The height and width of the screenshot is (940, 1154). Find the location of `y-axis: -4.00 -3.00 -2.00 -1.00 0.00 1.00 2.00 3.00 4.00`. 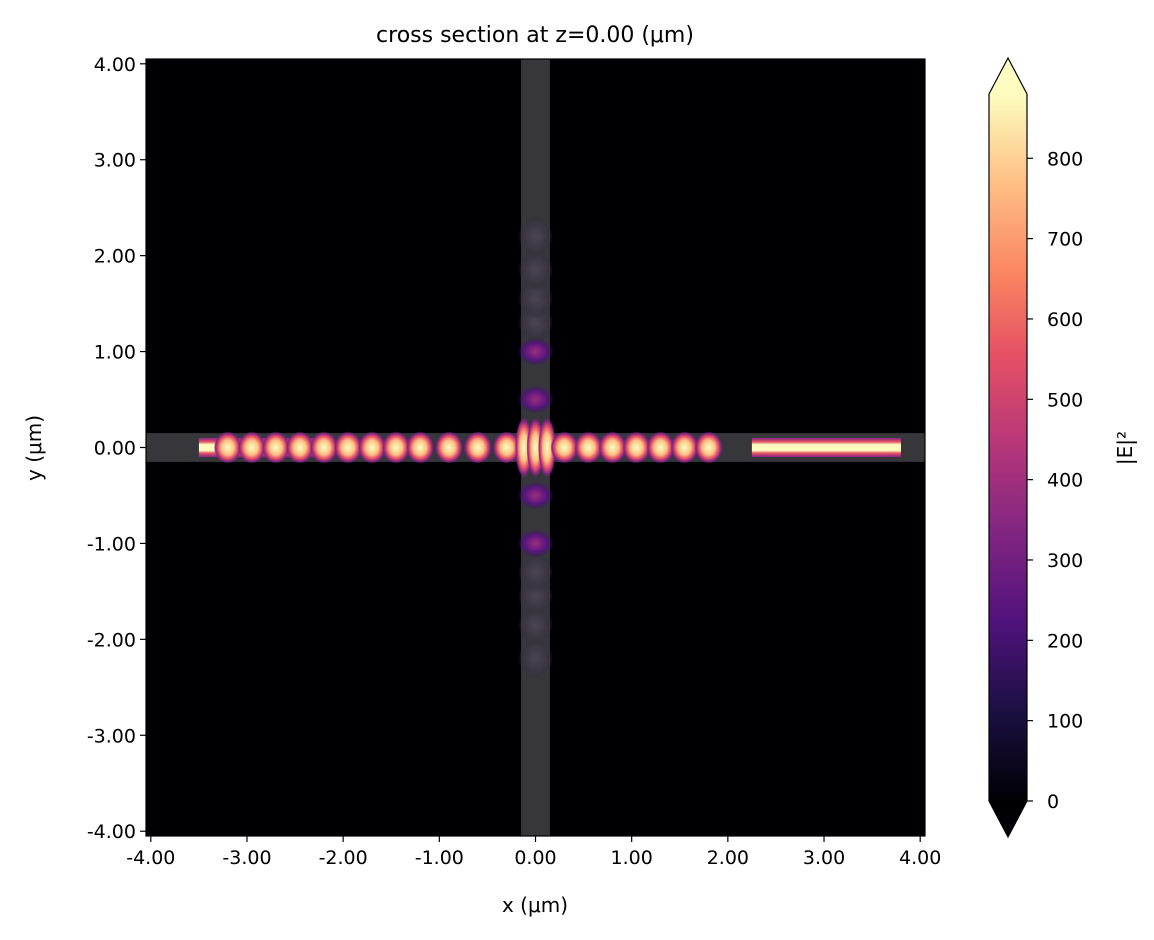

y-axis: -4.00 -3.00 -2.00 -1.00 0.00 1.00 2.00 3.00 4.00 is located at coordinates (116, 448).